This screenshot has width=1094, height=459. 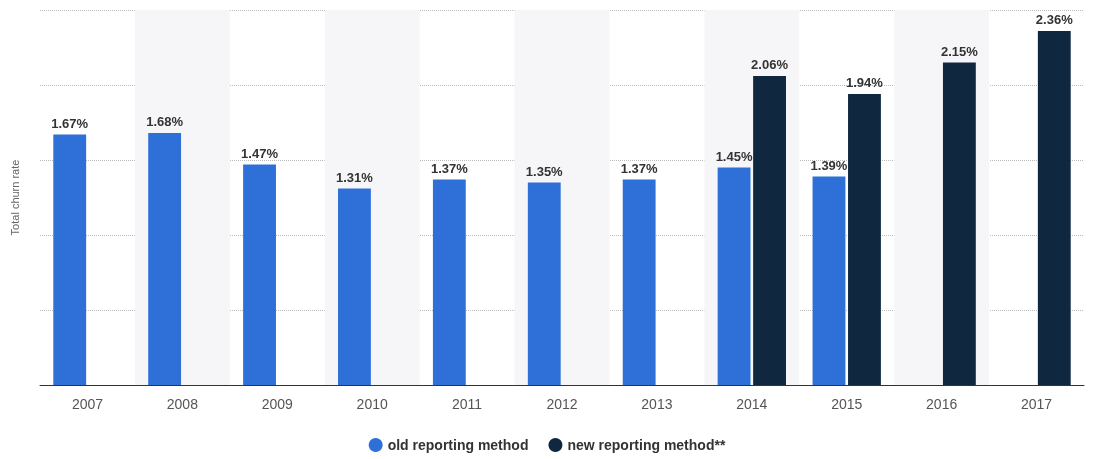 What do you see at coordinates (355, 177) in the screenshot?
I see `data-label: 1.31%` at bounding box center [355, 177].